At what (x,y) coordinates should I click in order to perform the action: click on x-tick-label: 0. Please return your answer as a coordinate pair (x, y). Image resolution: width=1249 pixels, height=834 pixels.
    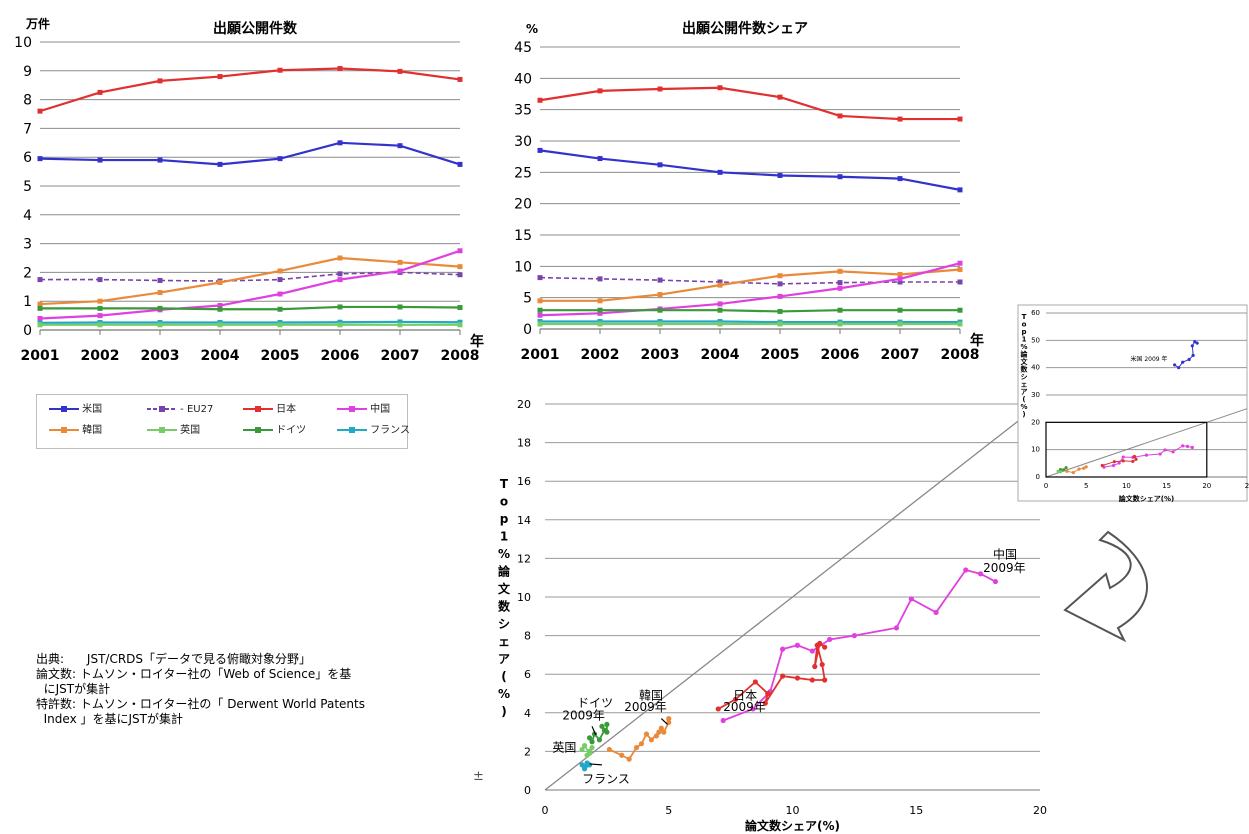
    Looking at the image, I should click on (545, 810).